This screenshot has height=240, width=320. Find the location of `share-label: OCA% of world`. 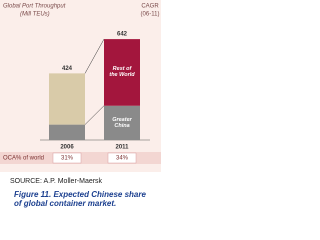

share-label: OCA% of world is located at coordinates (23, 159).